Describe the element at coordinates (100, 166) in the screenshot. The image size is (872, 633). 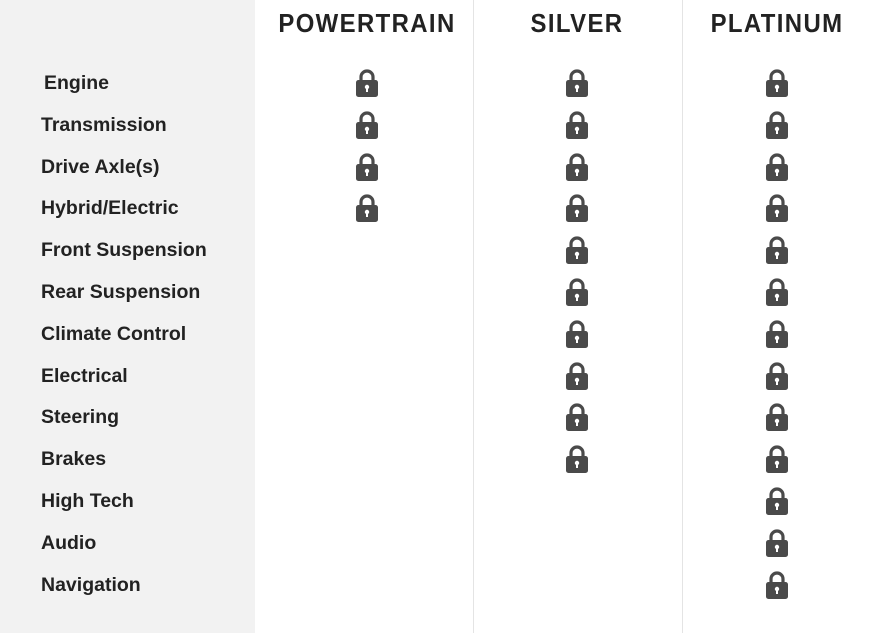
I see `feature-label: Drive Axle(s)` at that location.